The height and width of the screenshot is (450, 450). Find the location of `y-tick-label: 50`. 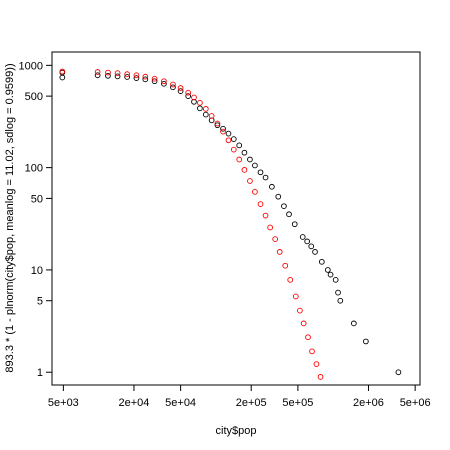

y-tick-label: 50 is located at coordinates (37, 199).